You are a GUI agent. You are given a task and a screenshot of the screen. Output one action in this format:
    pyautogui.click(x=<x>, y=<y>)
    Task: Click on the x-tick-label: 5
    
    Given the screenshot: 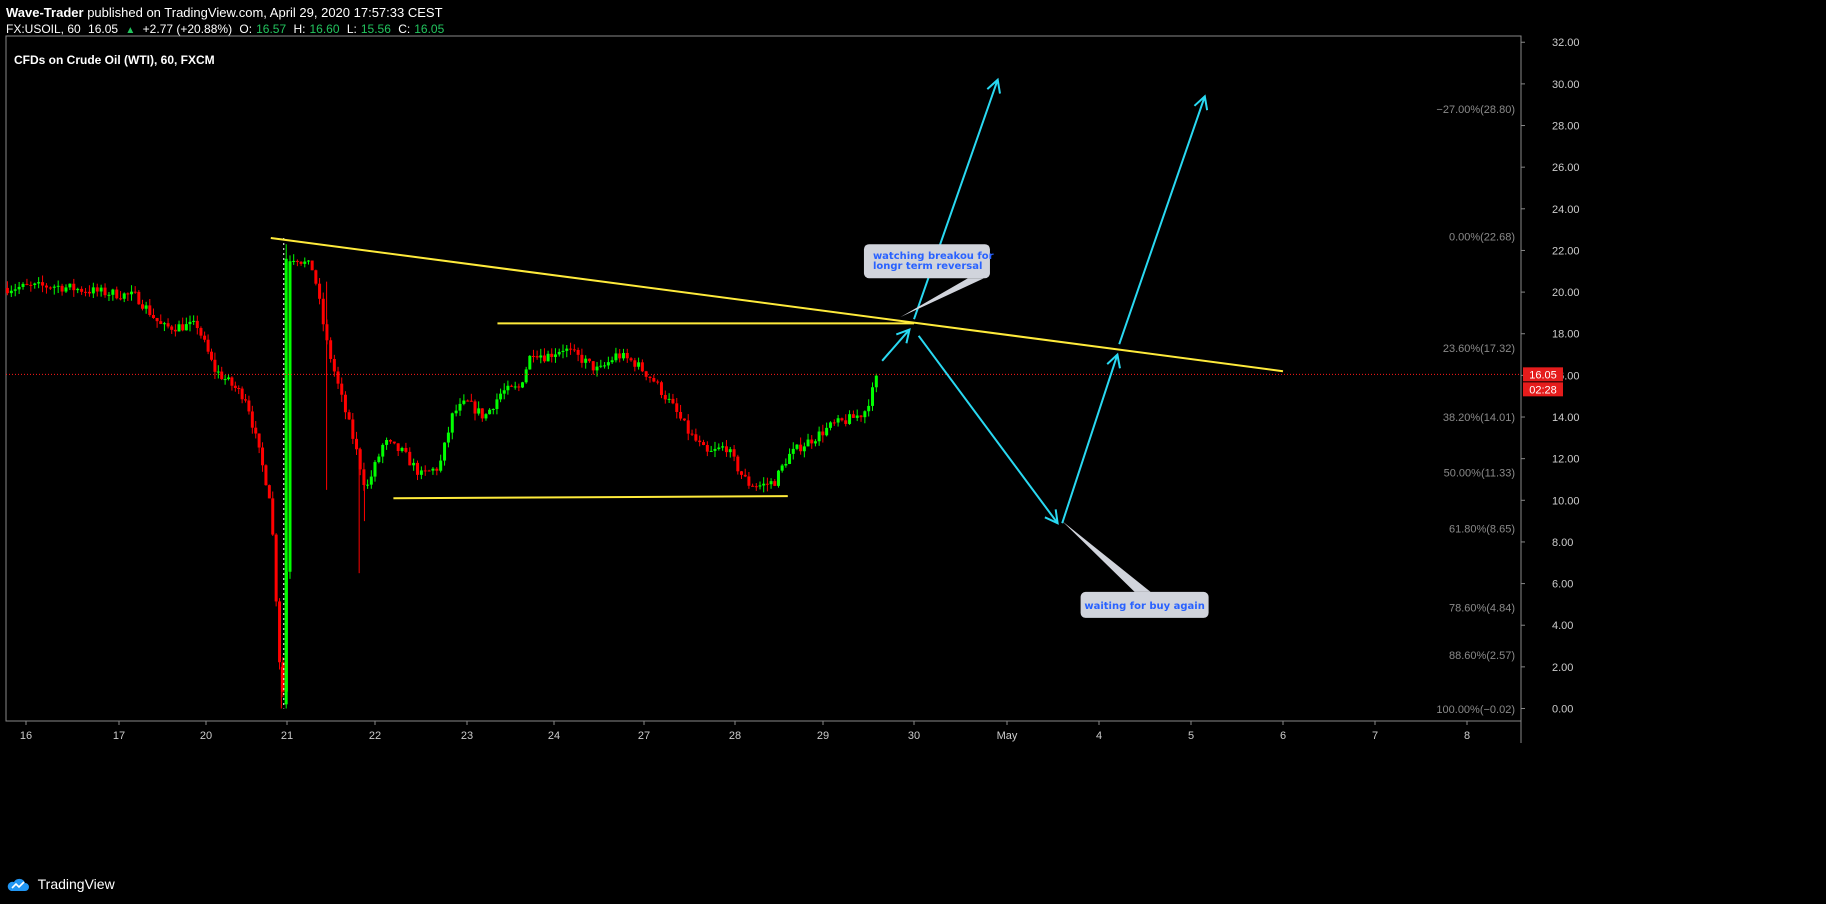 What is the action you would take?
    pyautogui.click(x=1191, y=736)
    